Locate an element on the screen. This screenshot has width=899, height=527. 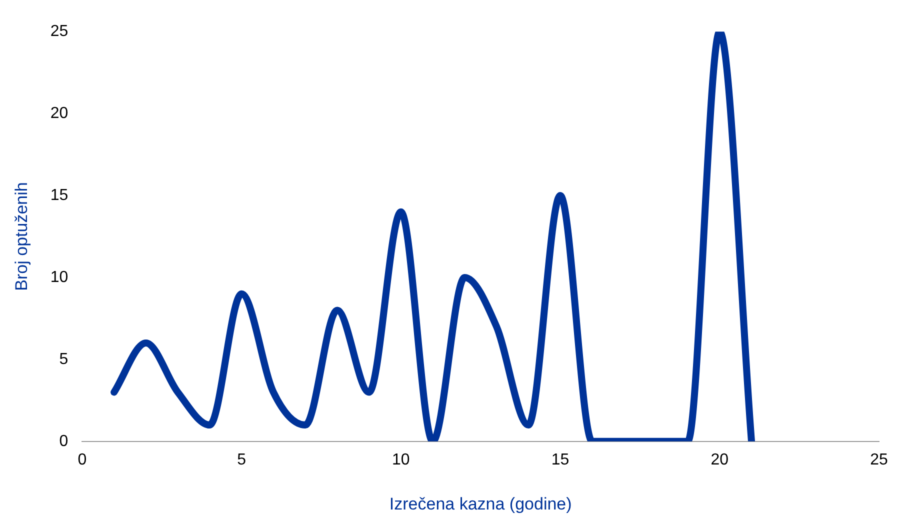
x-tick-label: 5 is located at coordinates (241, 459).